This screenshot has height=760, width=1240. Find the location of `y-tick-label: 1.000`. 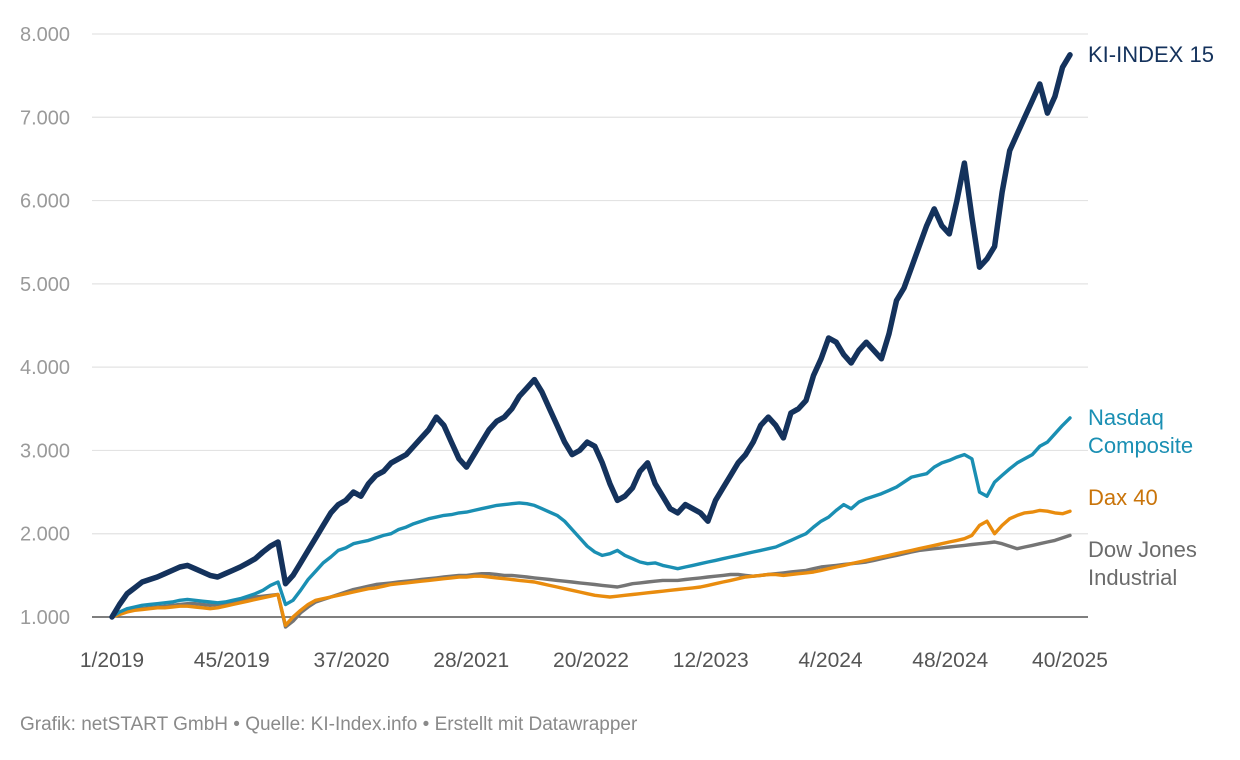

y-tick-label: 1.000 is located at coordinates (45, 618).